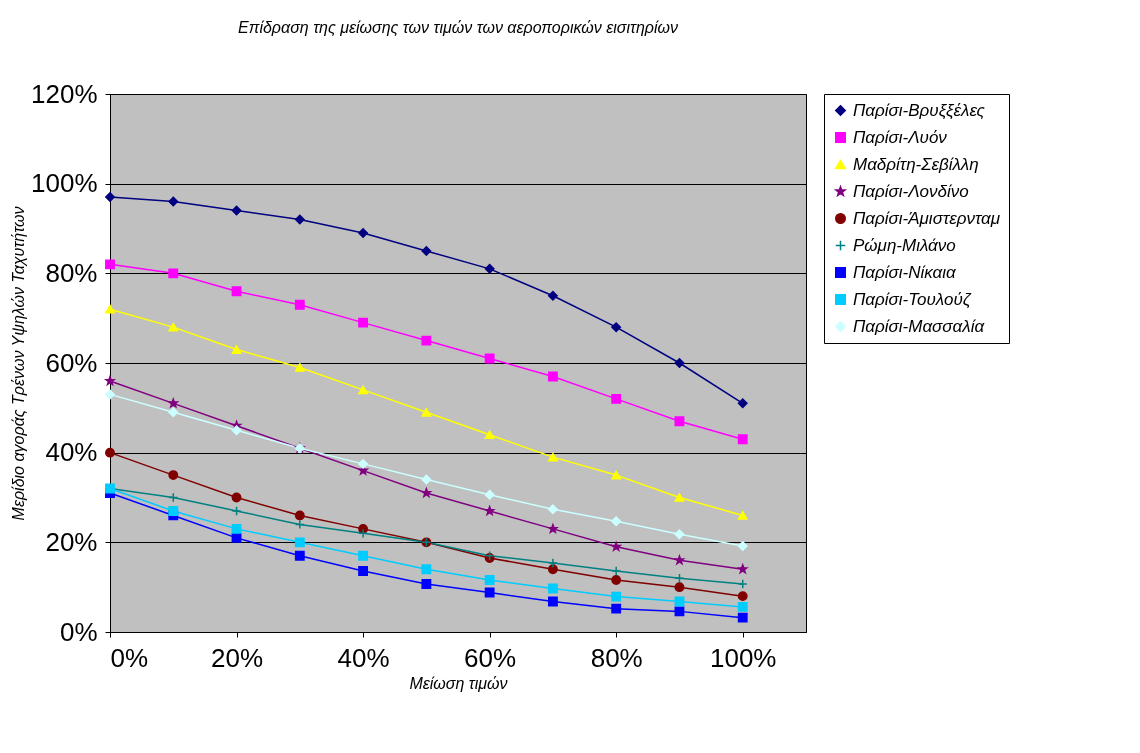 Image resolution: width=1140 pixels, height=753 pixels. Describe the element at coordinates (905, 272) in the screenshot. I see `legend-label: Παρίσι-Νίκαια` at that location.